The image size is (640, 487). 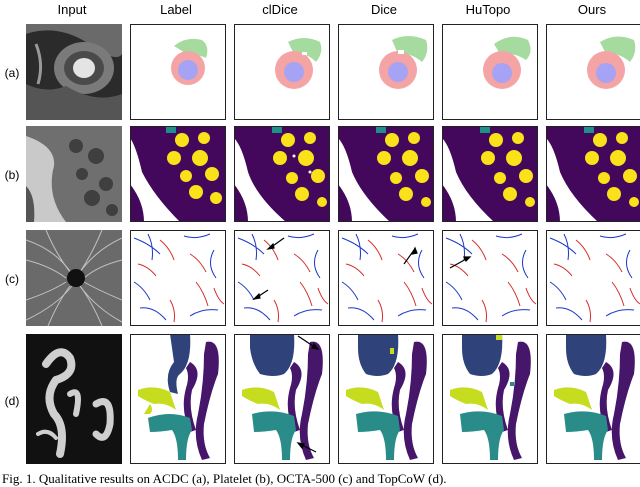 What do you see at coordinates (592, 9) in the screenshot?
I see `column-header-ours: Ours` at bounding box center [592, 9].